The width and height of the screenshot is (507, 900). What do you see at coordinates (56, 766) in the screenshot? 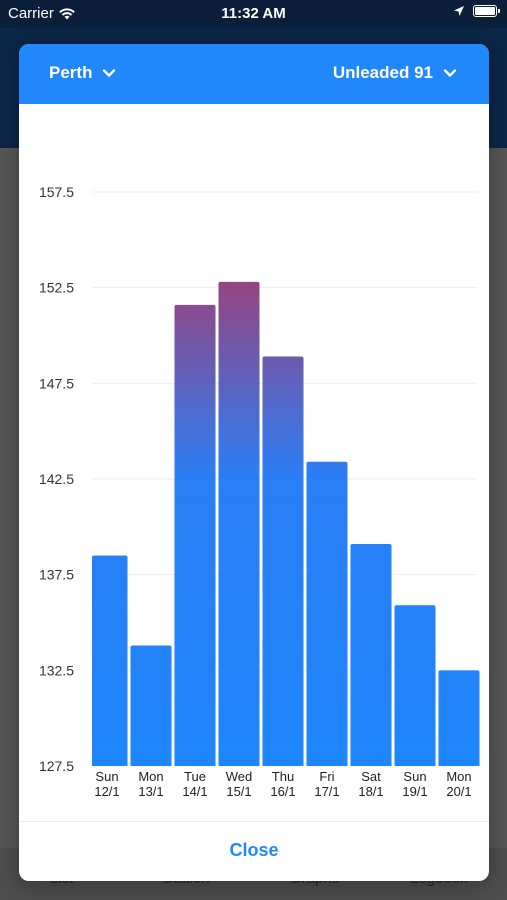
I see `y-tick-label: 127.5` at bounding box center [56, 766].